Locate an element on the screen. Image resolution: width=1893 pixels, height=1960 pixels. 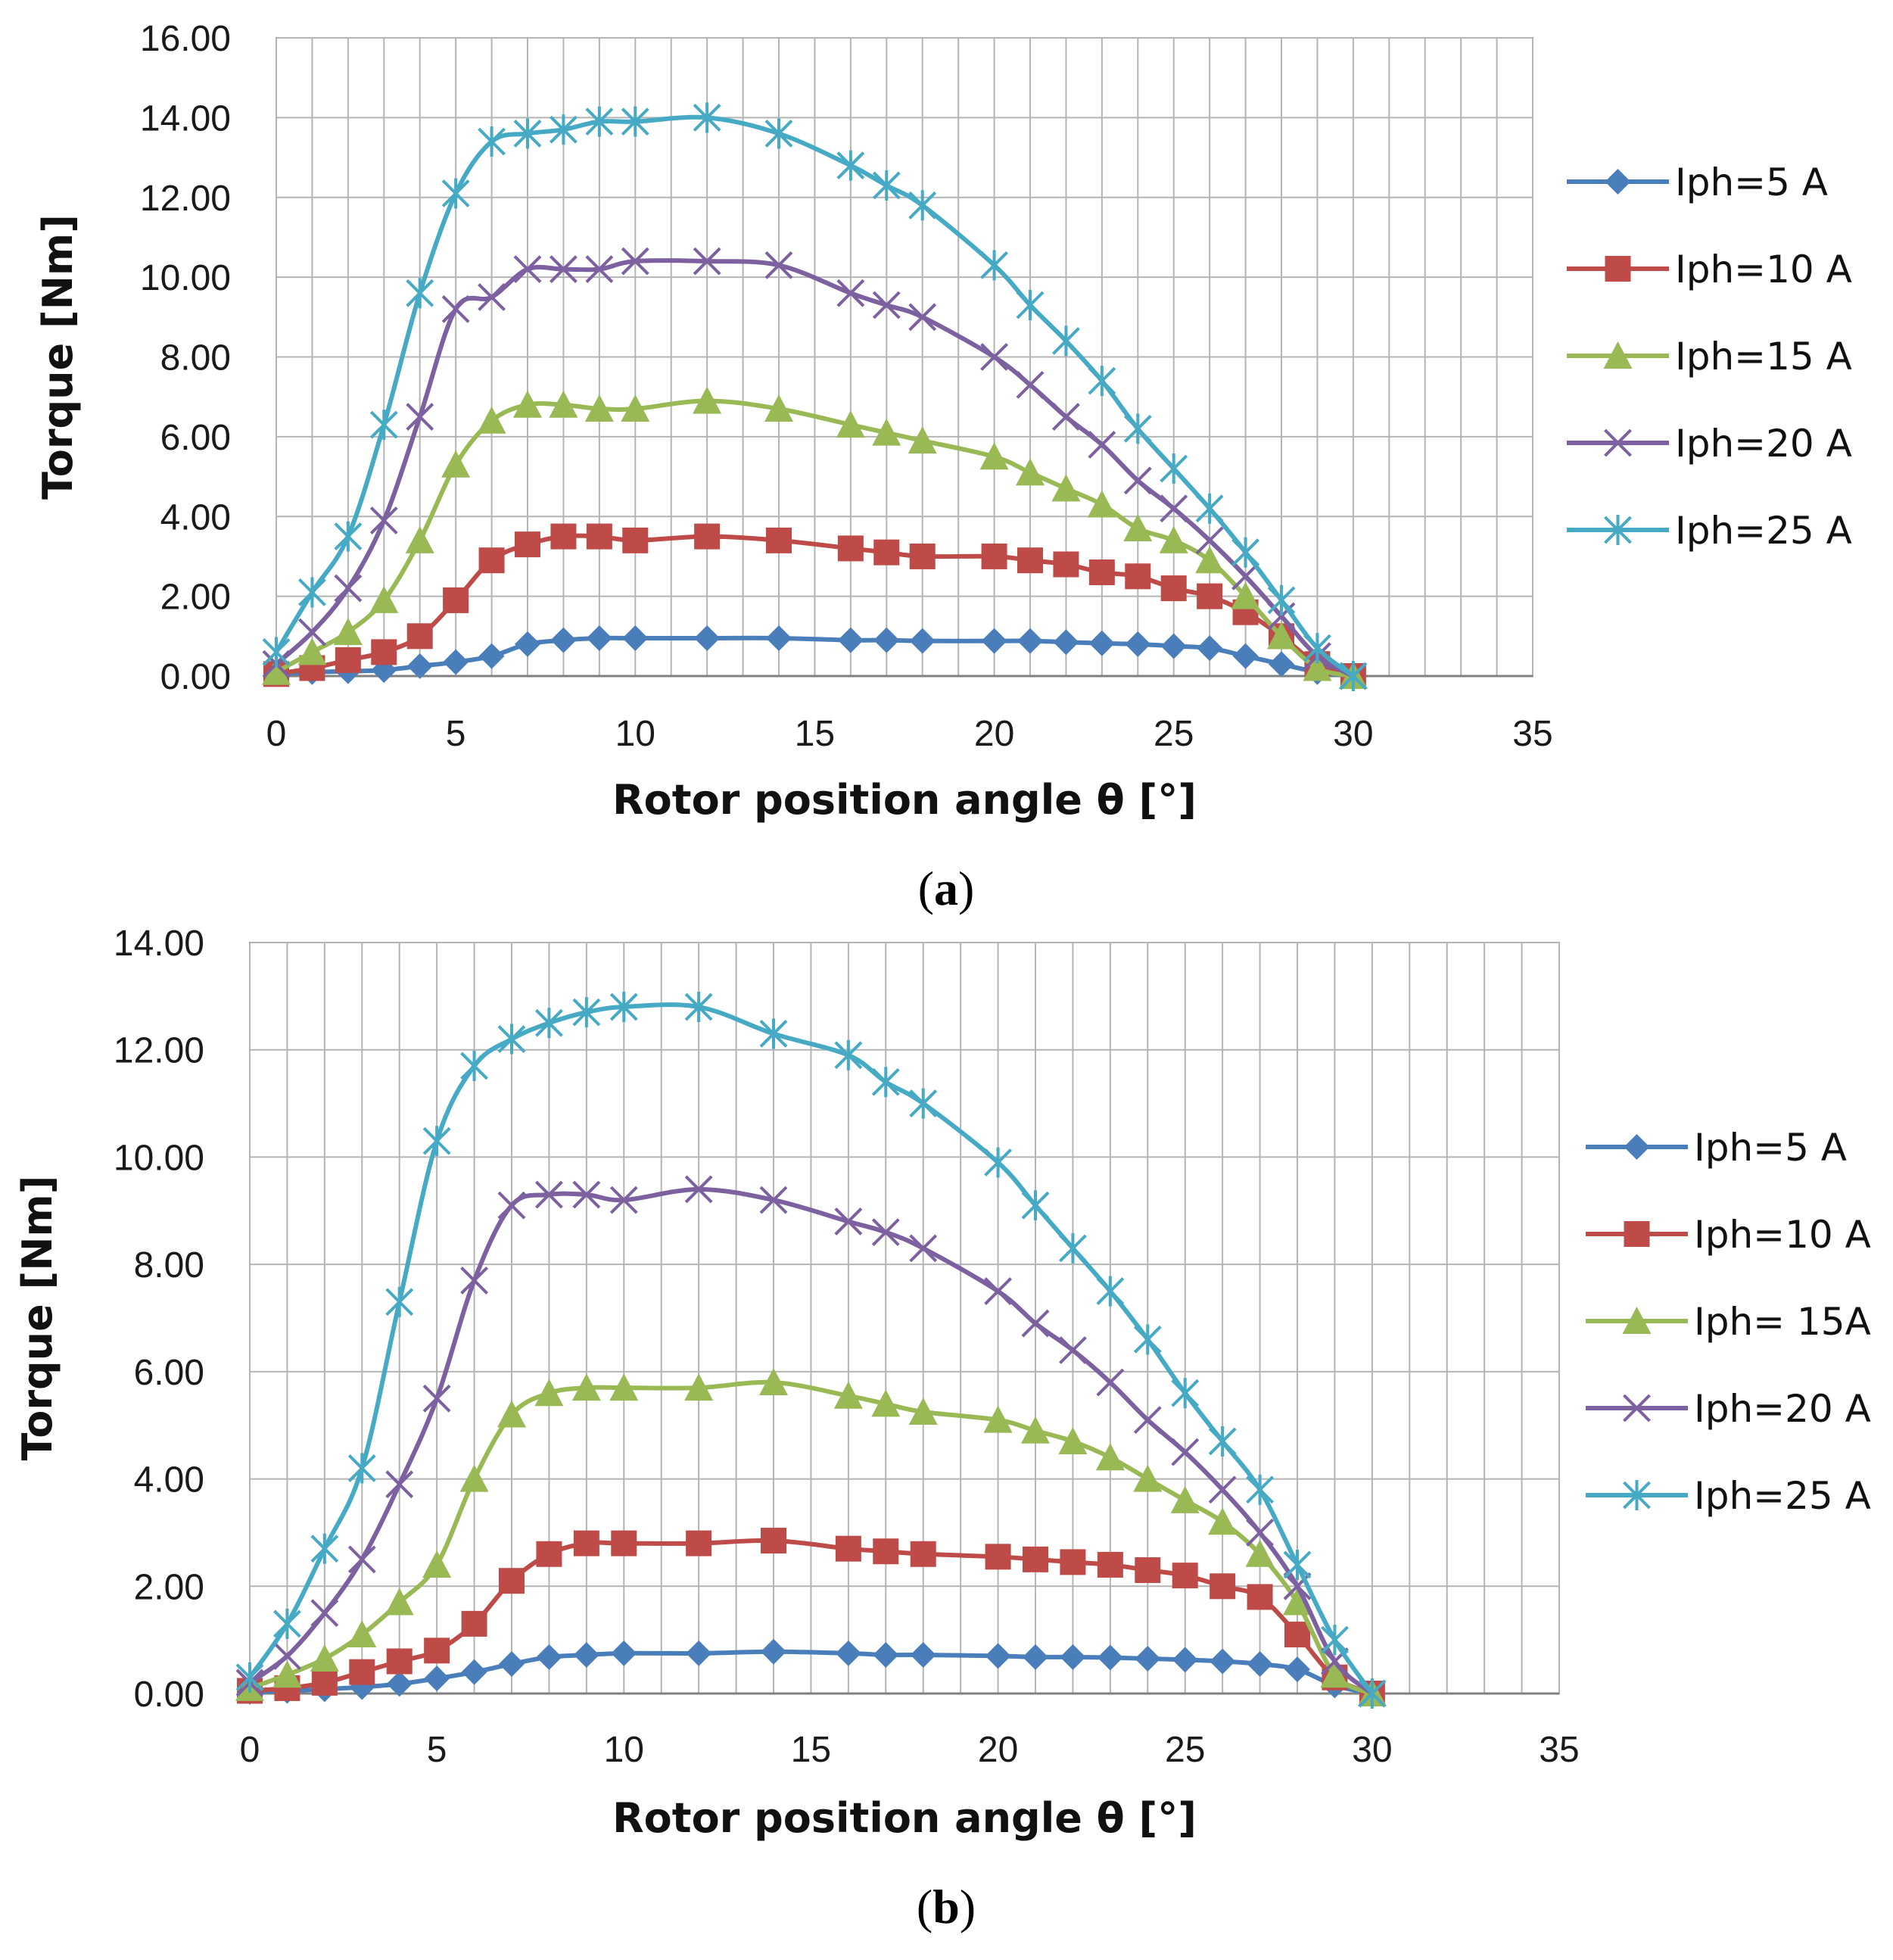
x-tick-label: 0 is located at coordinates (250, 1750).